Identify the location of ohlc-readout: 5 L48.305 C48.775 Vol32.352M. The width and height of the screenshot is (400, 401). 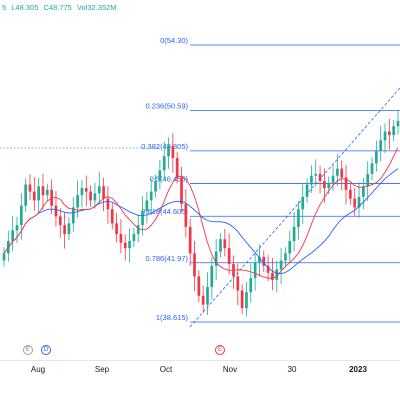
(61, 7).